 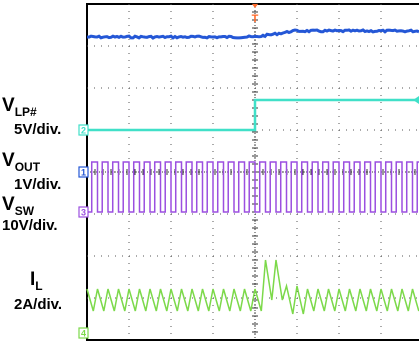 What do you see at coordinates (252, 34) in the screenshot?
I see `trace-vout` at bounding box center [252, 34].